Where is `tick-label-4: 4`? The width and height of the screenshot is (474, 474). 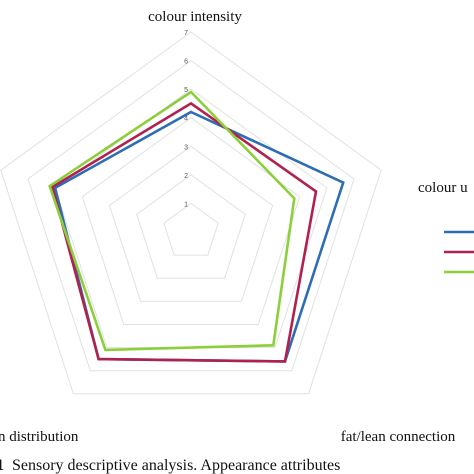 tick-label-4: 4 is located at coordinates (186, 119).